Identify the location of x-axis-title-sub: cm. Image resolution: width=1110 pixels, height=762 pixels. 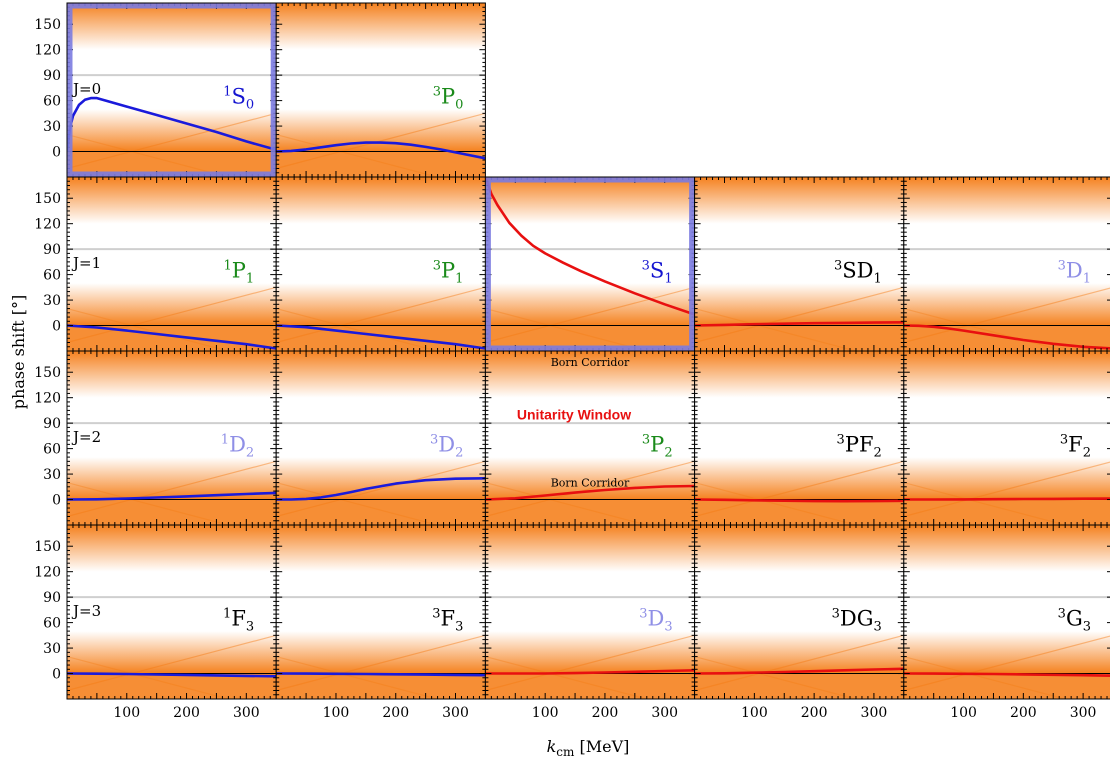
(565, 752).